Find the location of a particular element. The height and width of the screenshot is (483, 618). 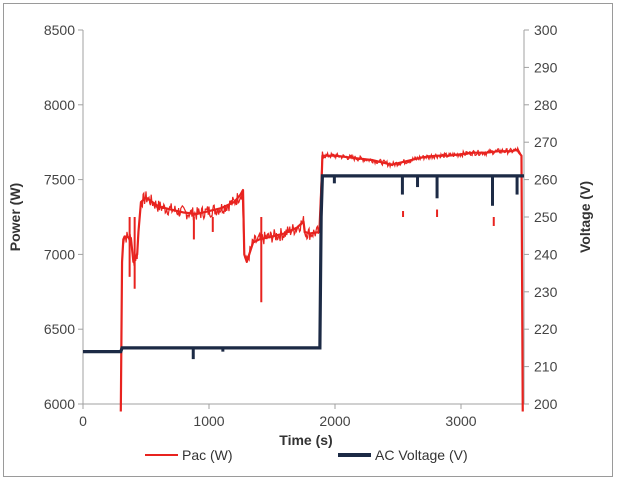

x-tick-label: 2000 is located at coordinates (334, 421).